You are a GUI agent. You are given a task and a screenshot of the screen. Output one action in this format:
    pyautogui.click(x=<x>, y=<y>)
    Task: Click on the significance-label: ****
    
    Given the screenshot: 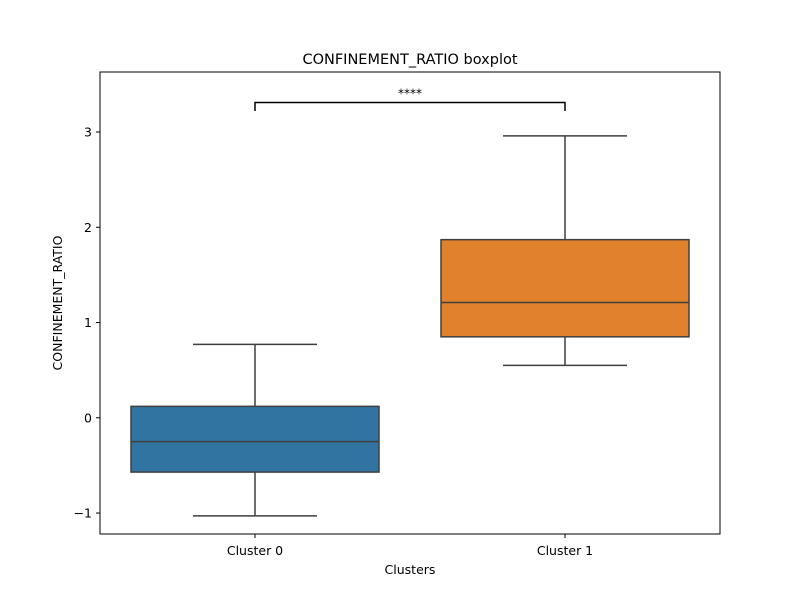 What is the action you would take?
    pyautogui.click(x=410, y=93)
    